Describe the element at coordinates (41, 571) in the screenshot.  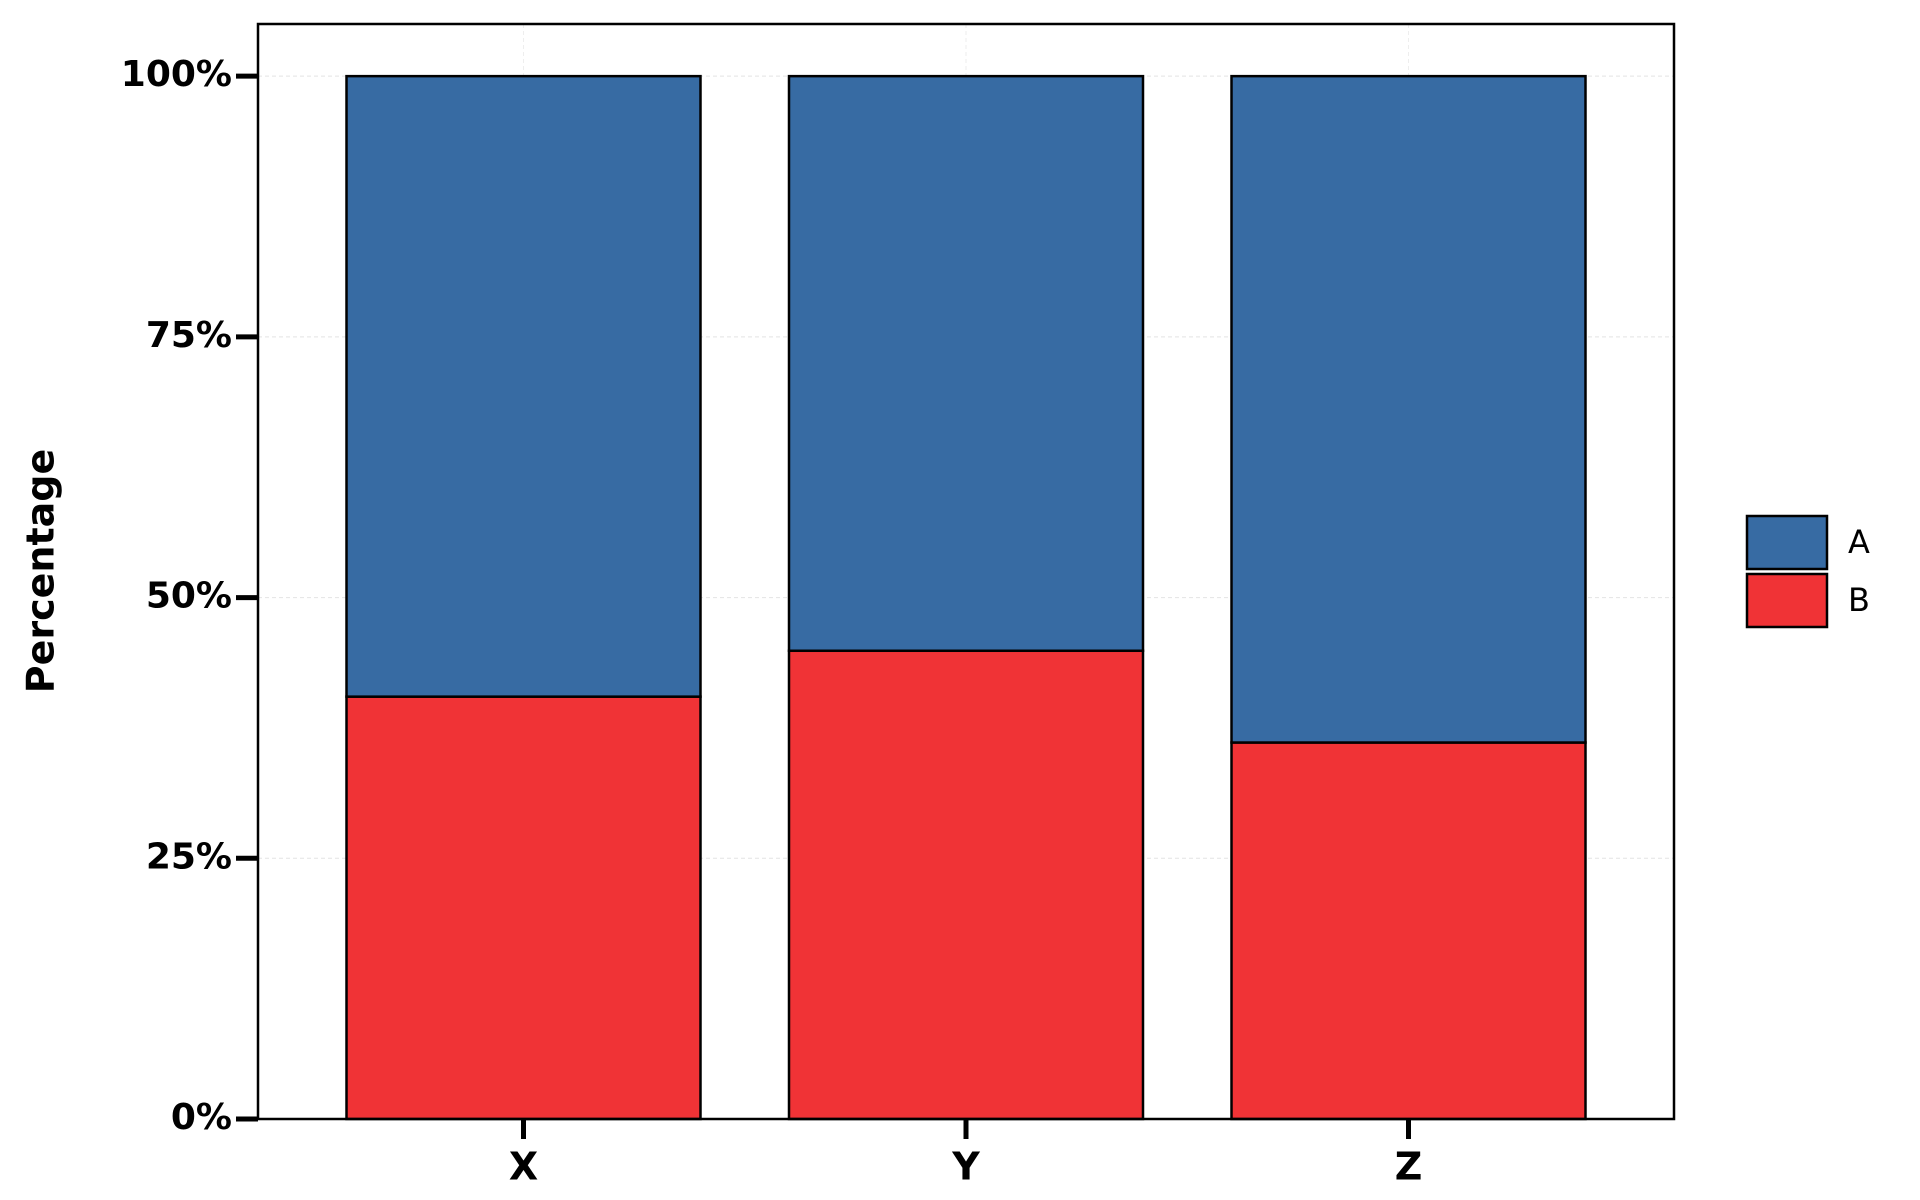
I see `y-axis-label: Percentage` at that location.